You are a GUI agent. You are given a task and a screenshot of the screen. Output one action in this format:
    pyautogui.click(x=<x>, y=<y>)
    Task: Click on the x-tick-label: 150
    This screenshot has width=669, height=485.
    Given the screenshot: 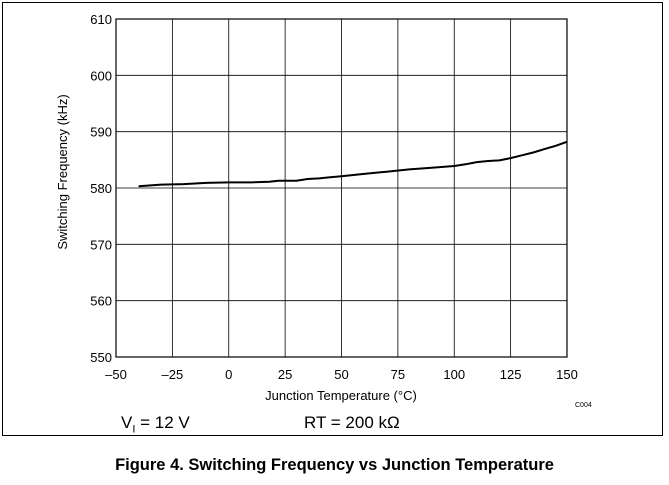 What is the action you would take?
    pyautogui.click(x=567, y=374)
    